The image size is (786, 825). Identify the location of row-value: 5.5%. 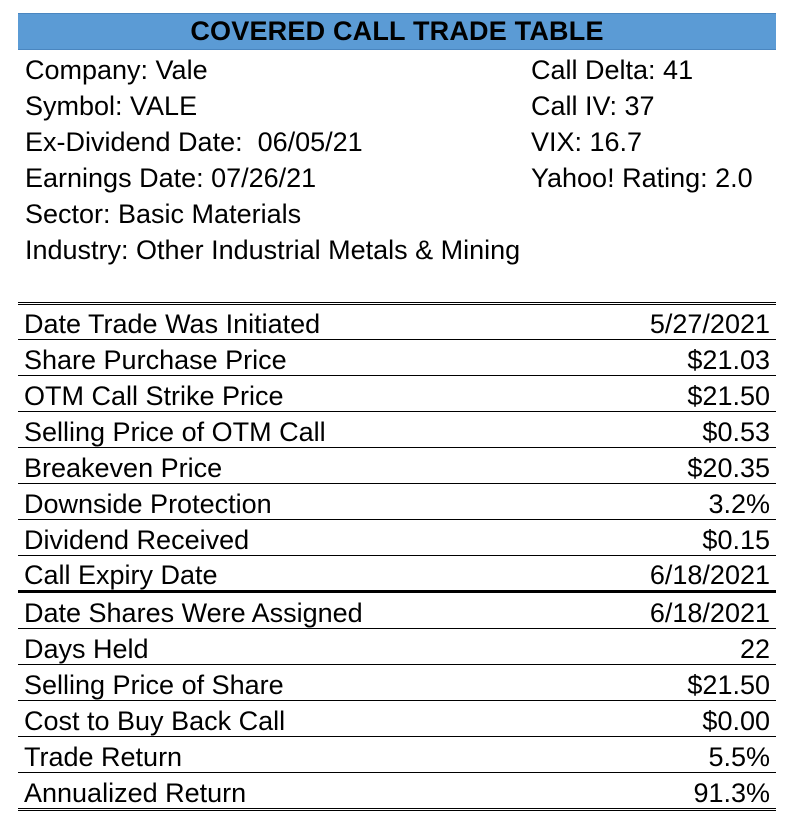
(739, 757).